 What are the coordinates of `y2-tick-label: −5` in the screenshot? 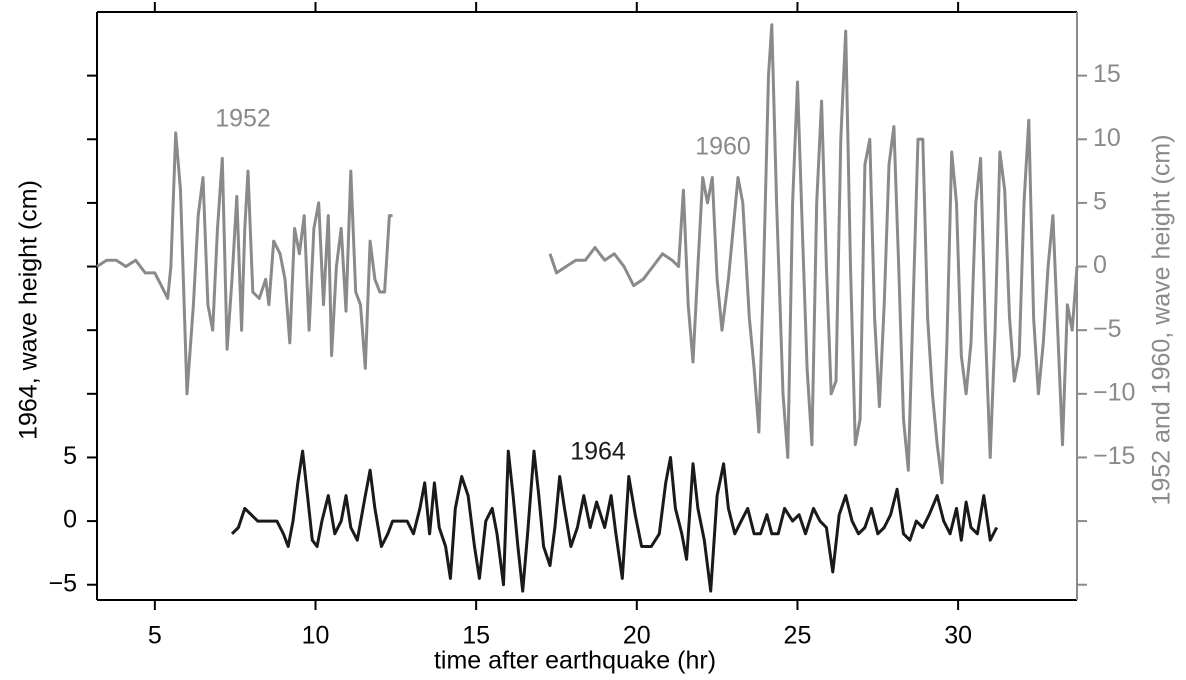 It's located at (1107, 329).